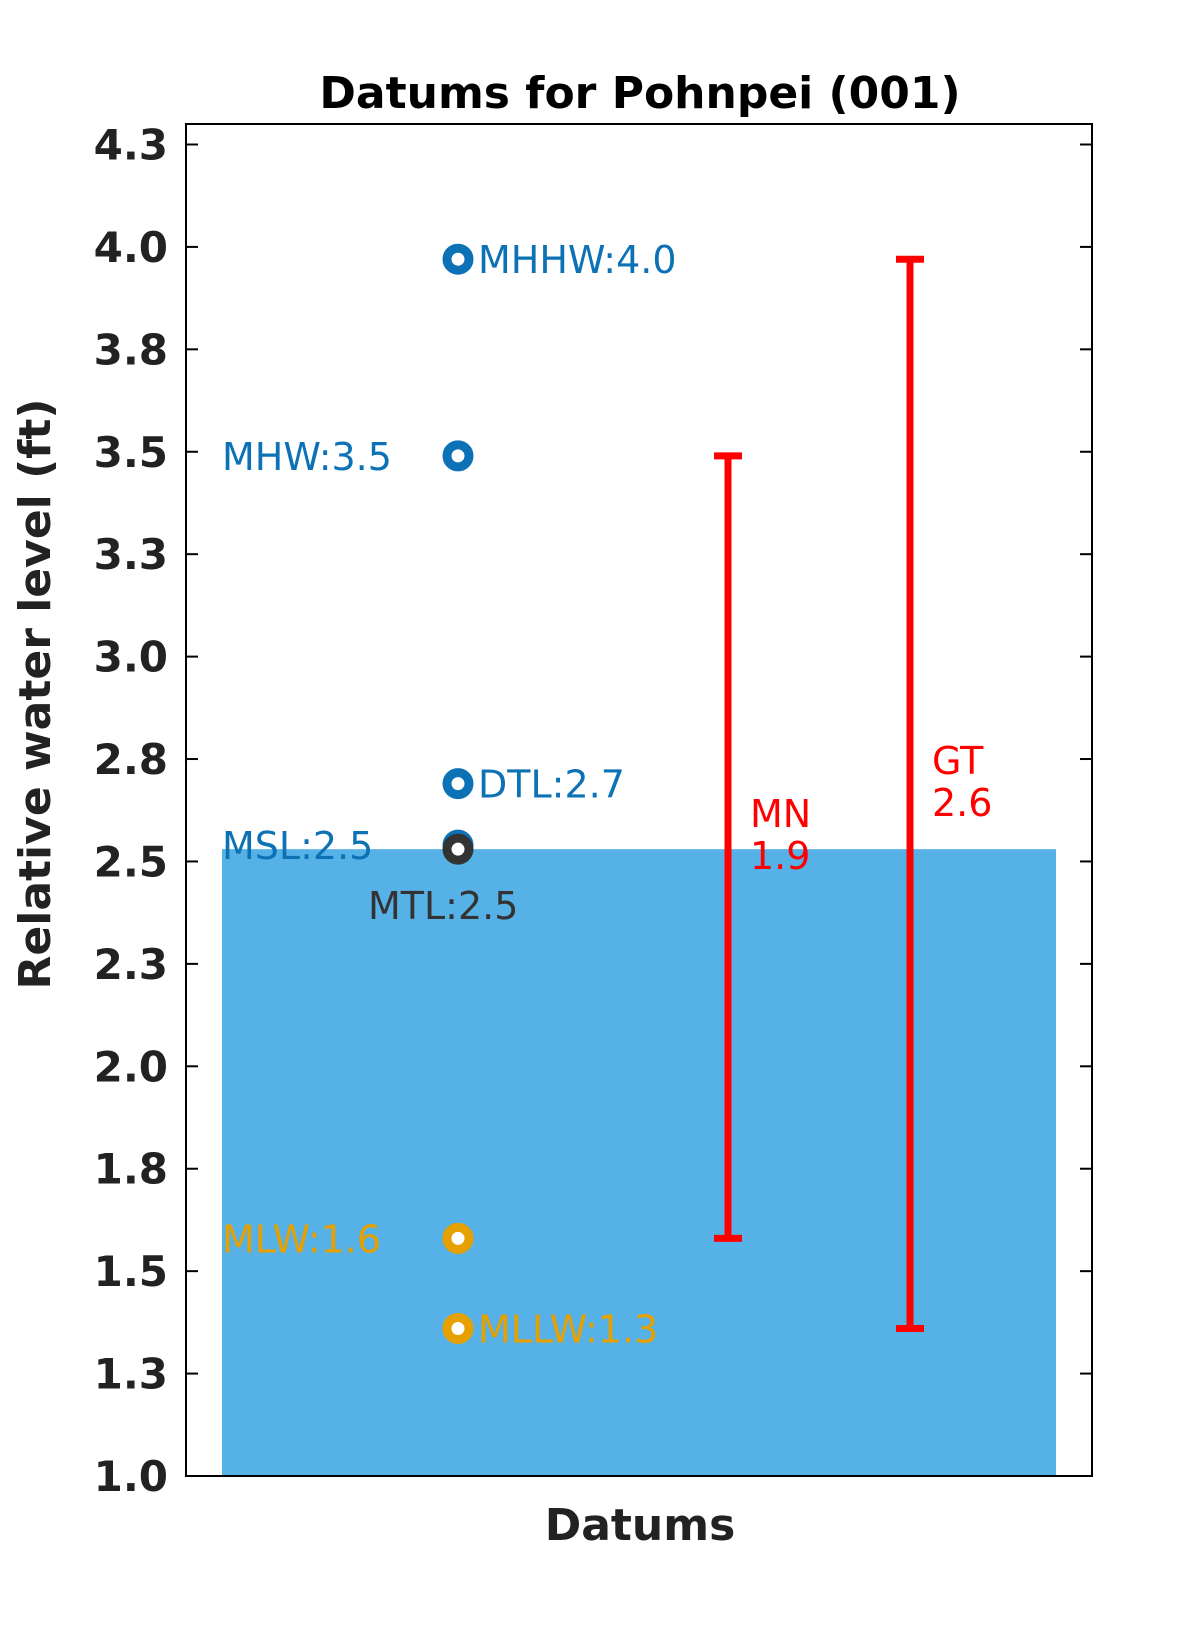 This screenshot has height=1650, width=1200. What do you see at coordinates (131, 1169) in the screenshot?
I see `y-tick-label: 1.8` at bounding box center [131, 1169].